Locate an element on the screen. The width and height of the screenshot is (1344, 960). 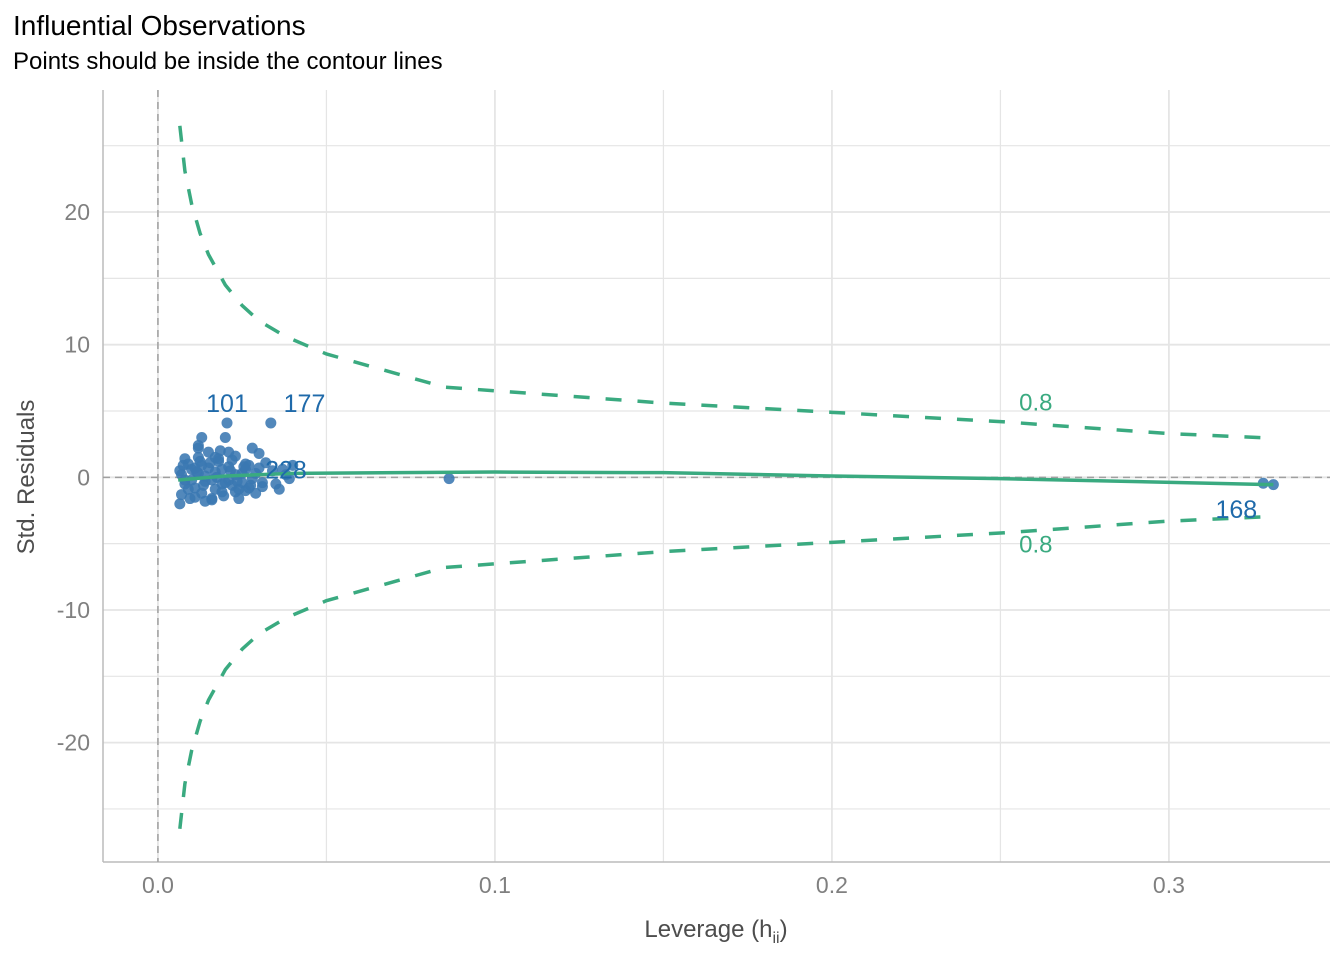
point-label: 228 is located at coordinates (286, 470).